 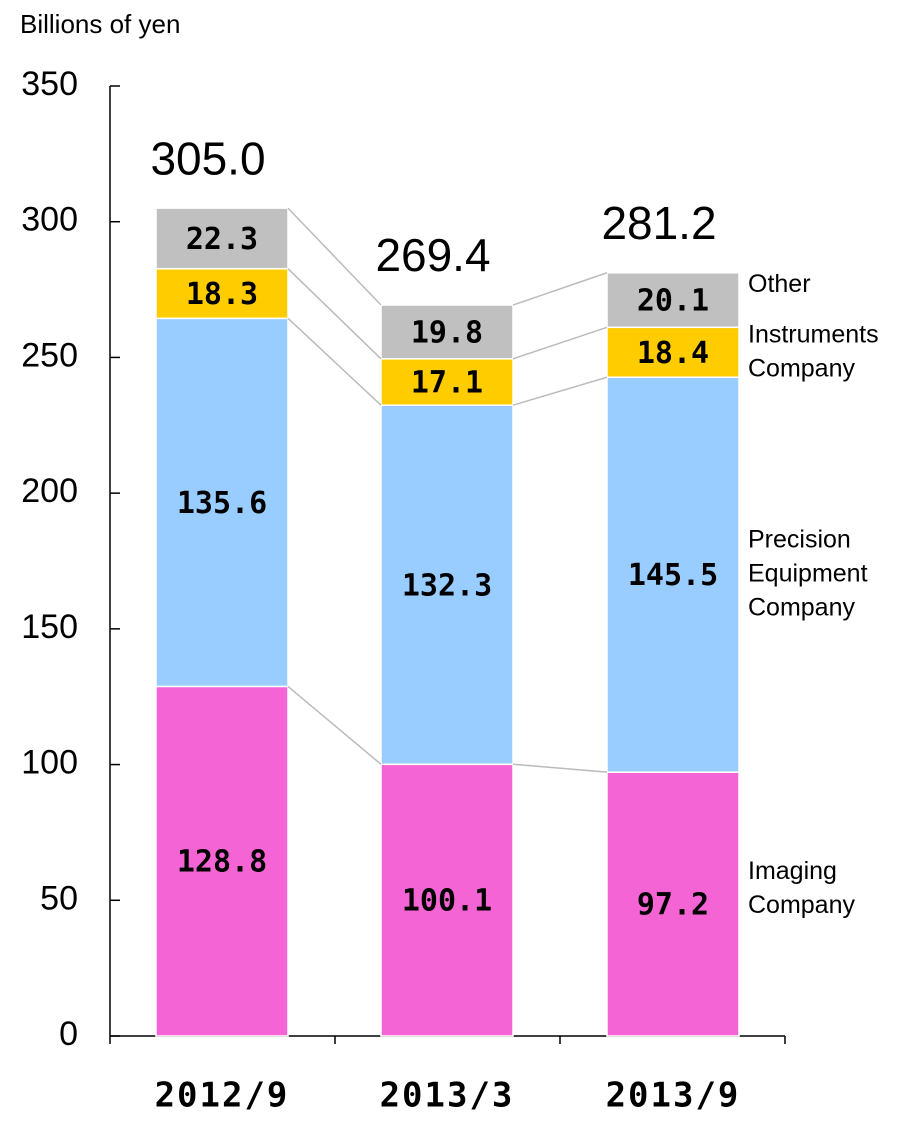 I want to click on data-label: 17.1, so click(x=447, y=382).